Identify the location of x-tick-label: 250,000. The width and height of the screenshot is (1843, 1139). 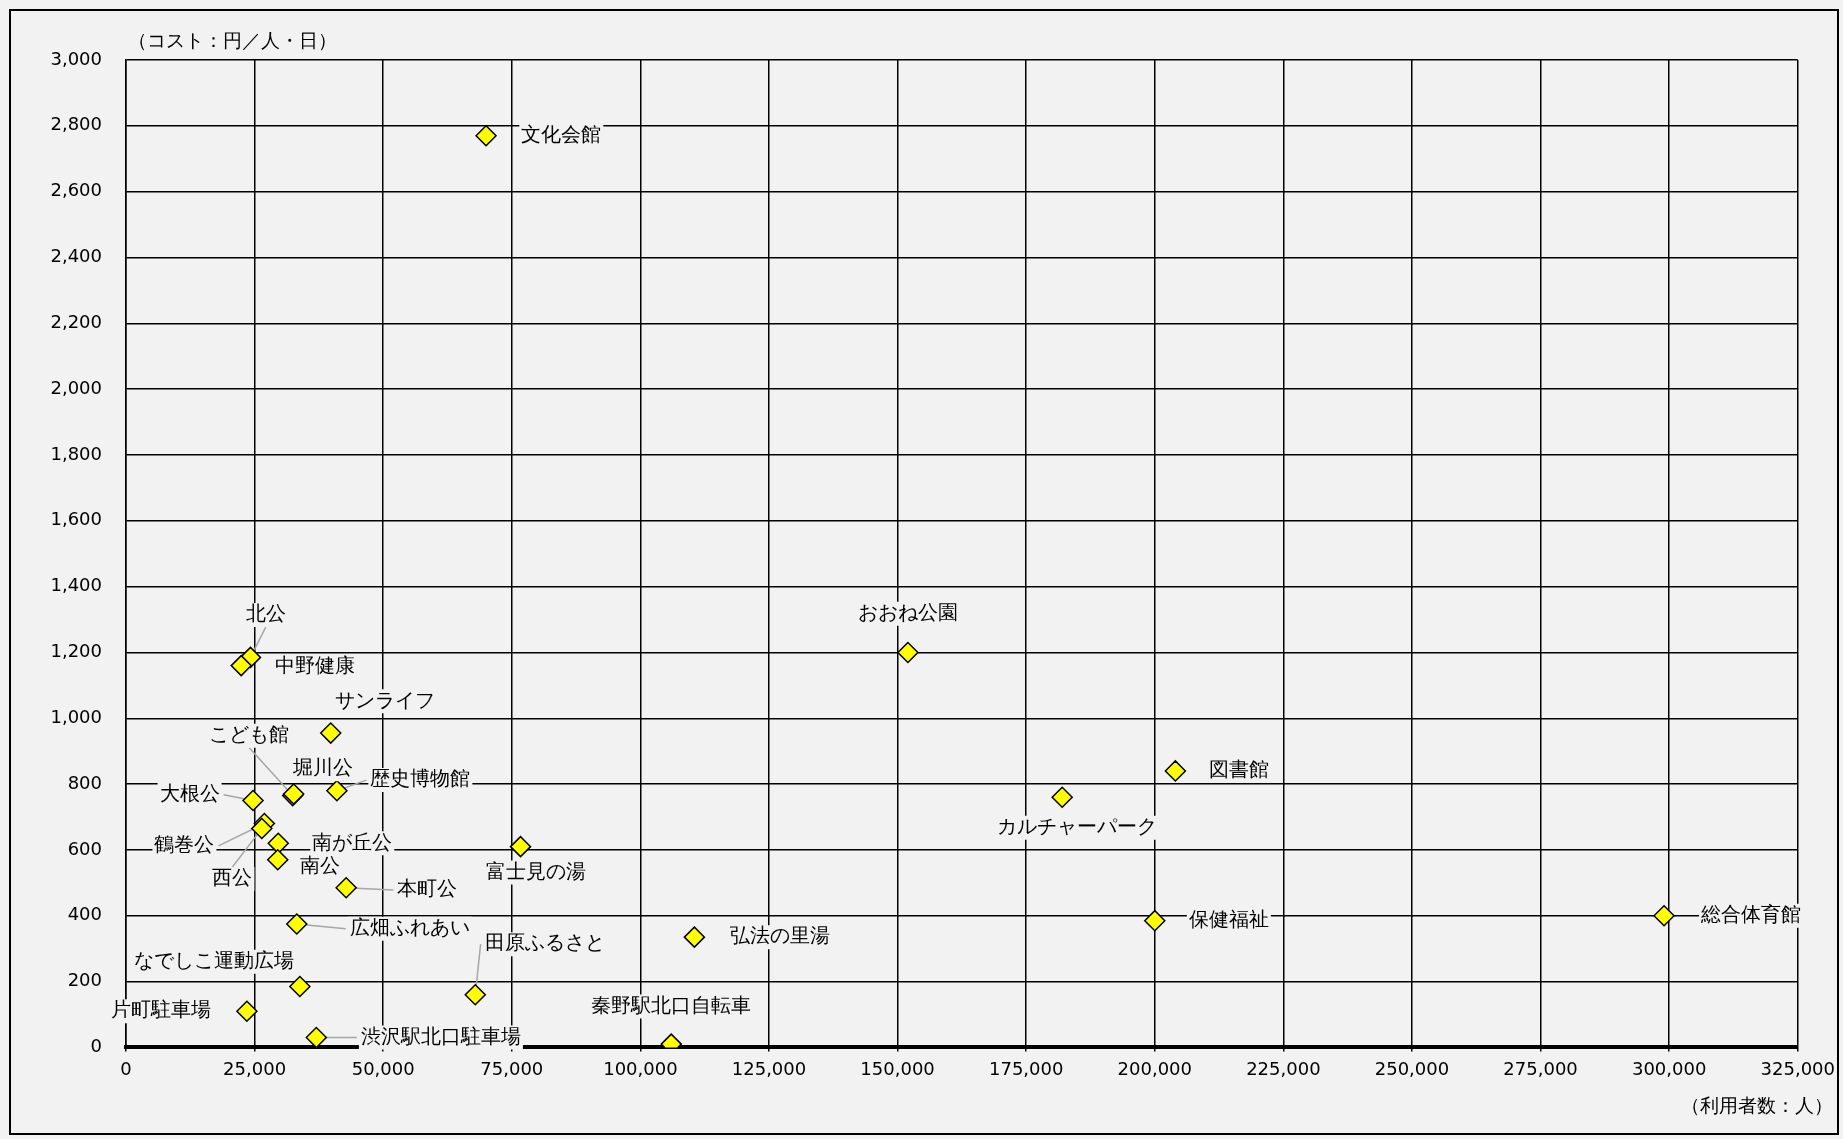
(1412, 1068).